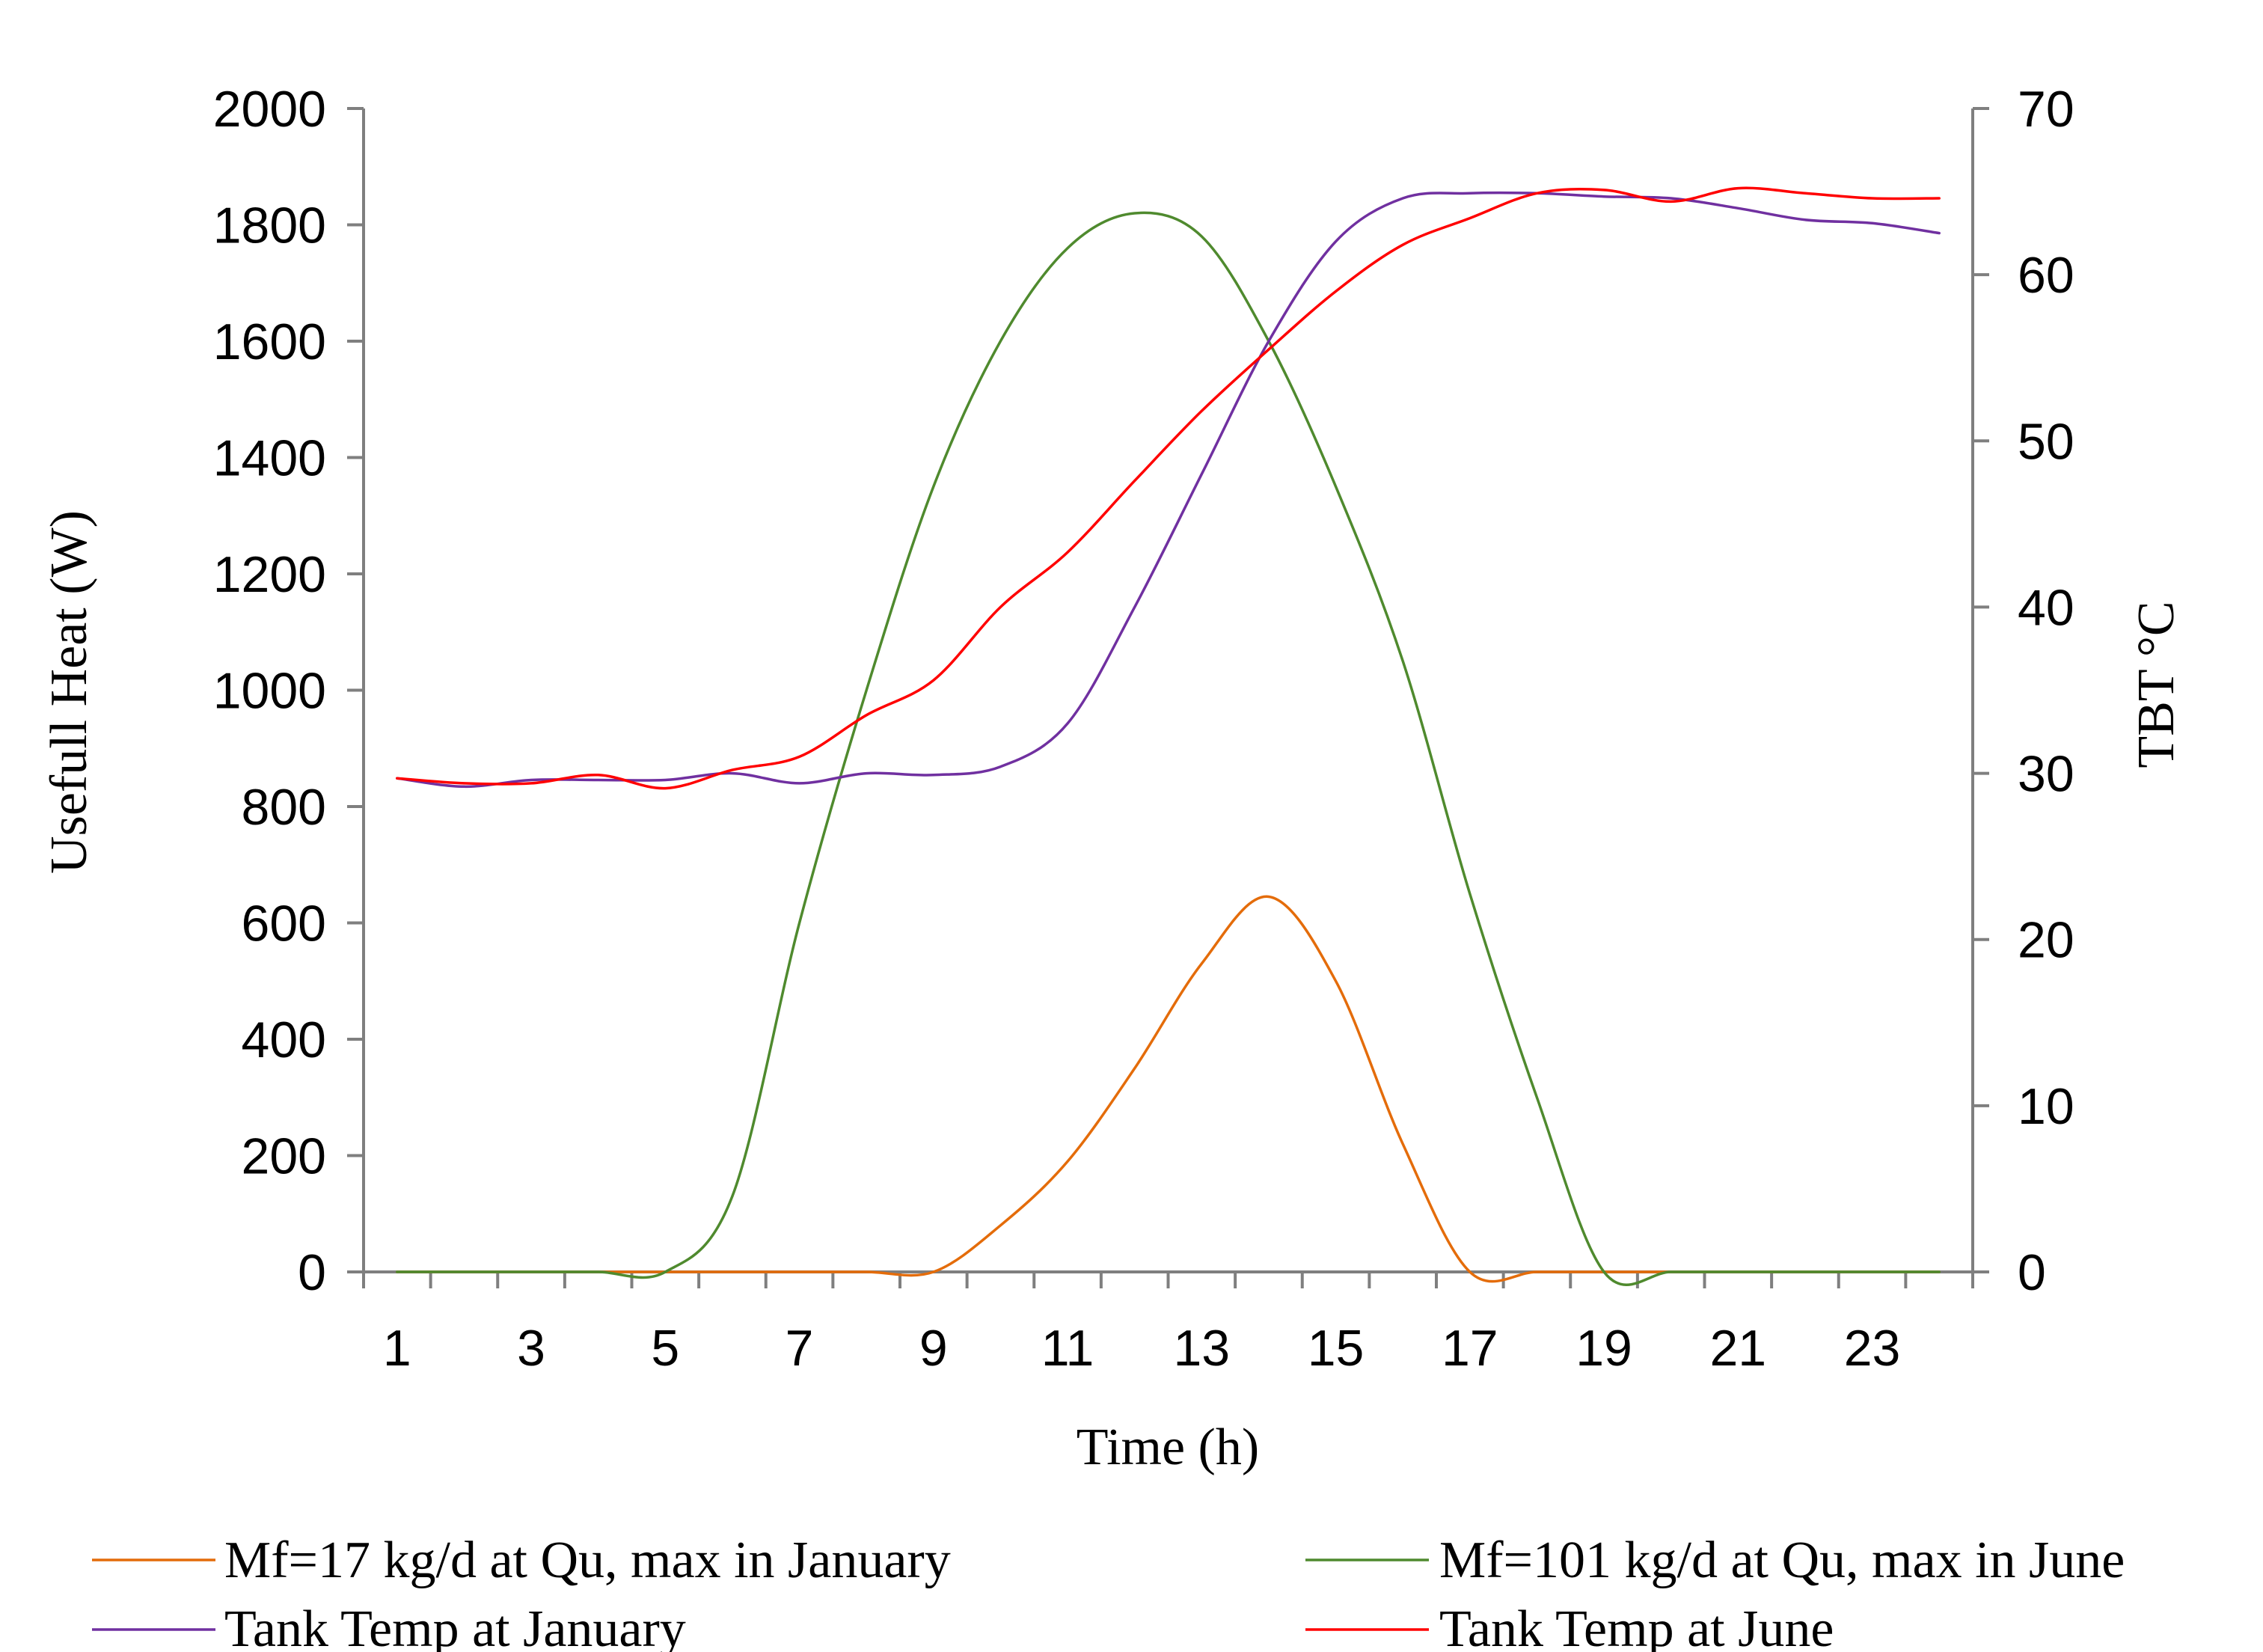 The image size is (2263, 1652). I want to click on legend-entry-mf17-january: Mf=17 kg/d at Qu, max in January, so click(521, 1560).